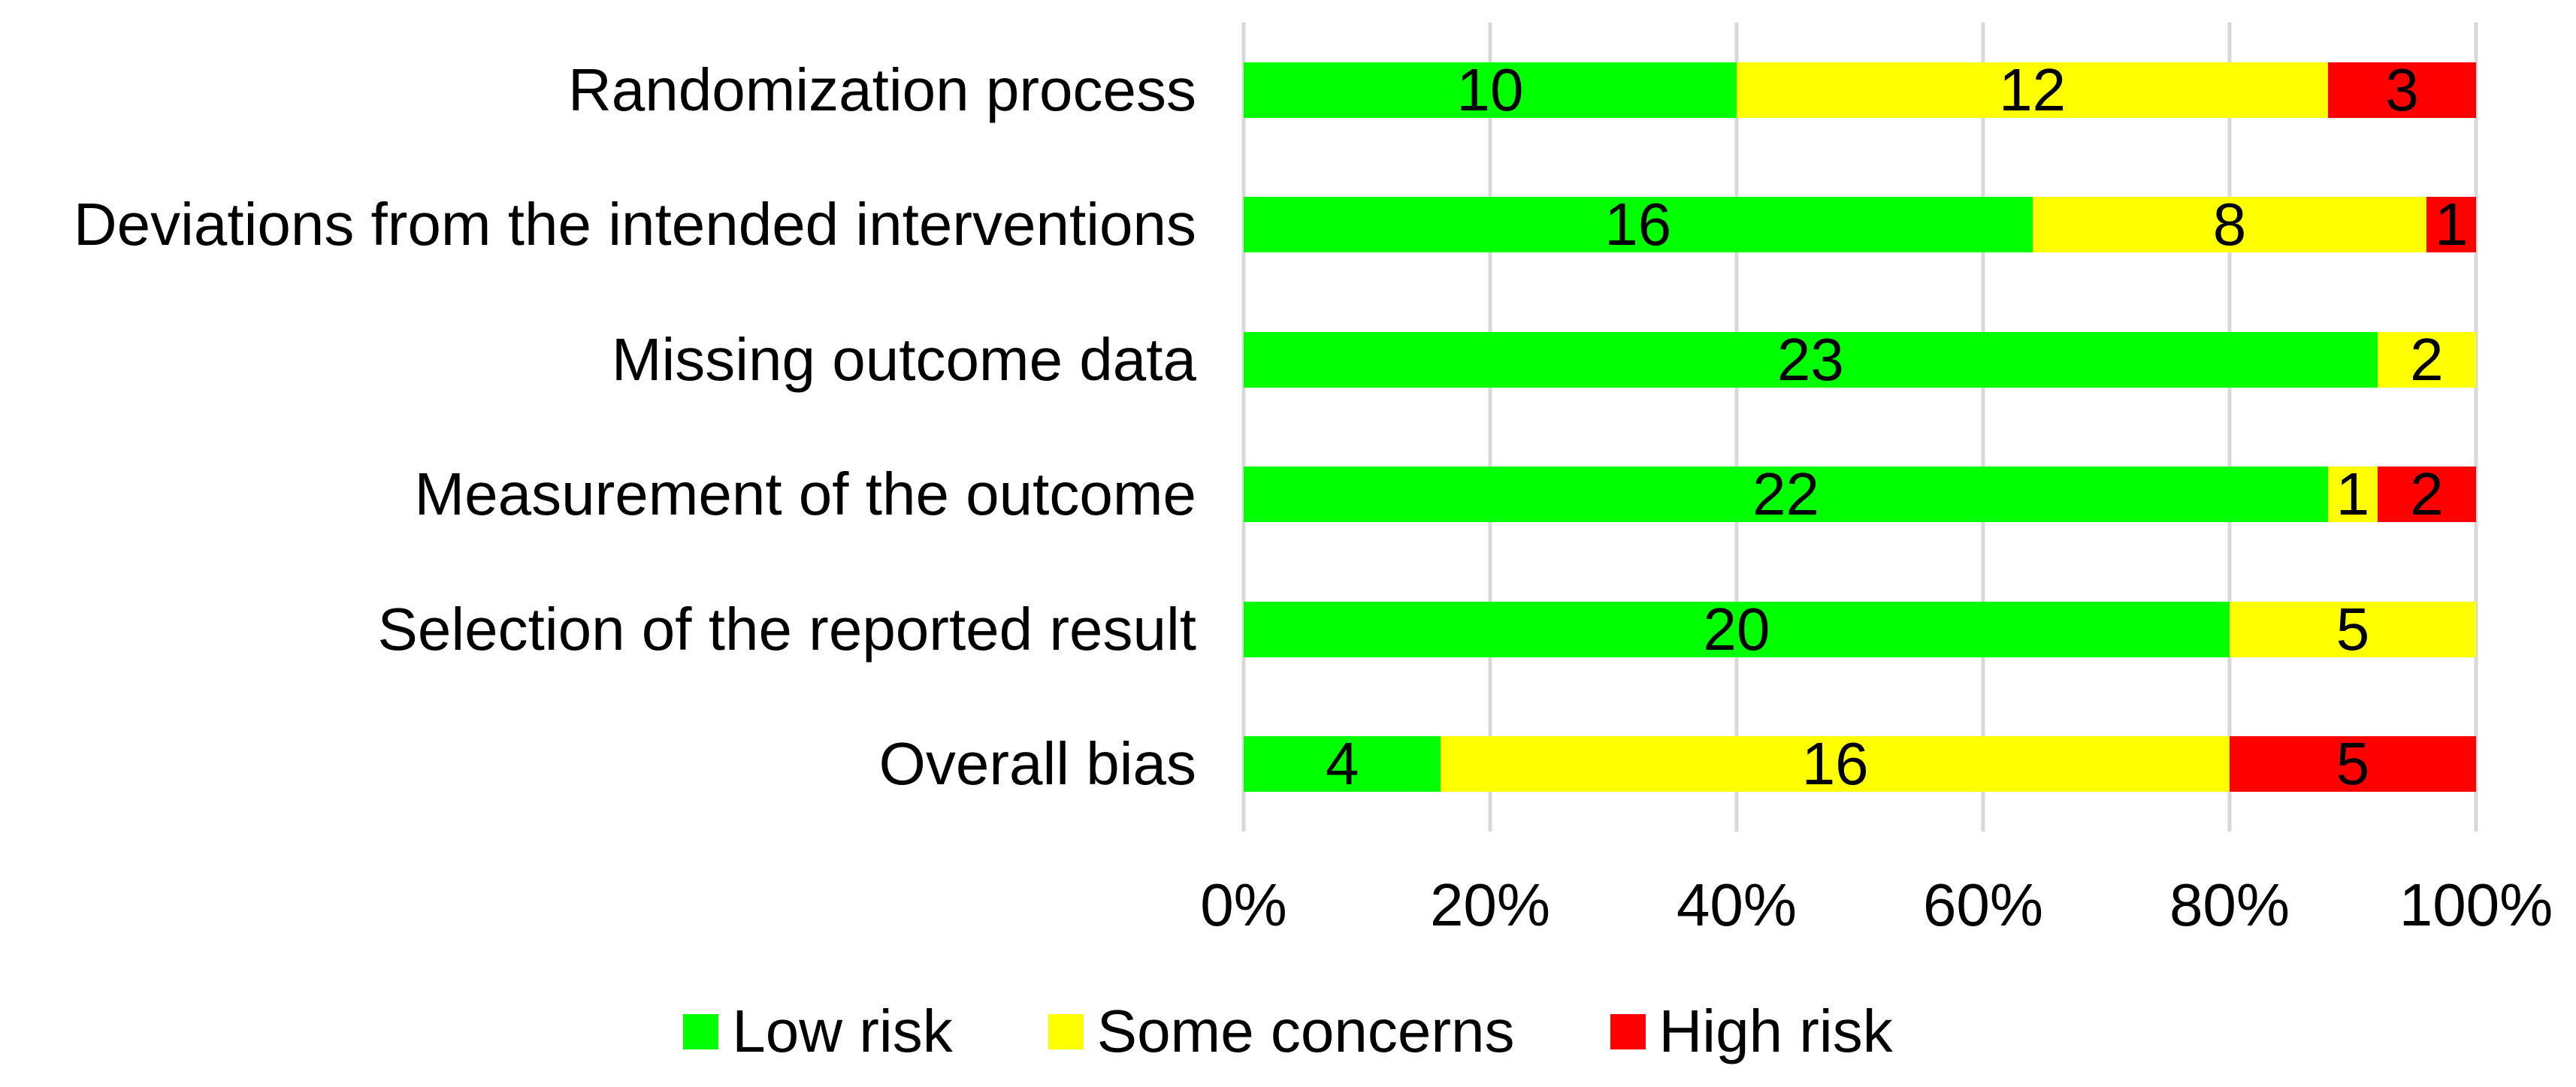  I want to click on category-label: Overall bias, so click(1037, 764).